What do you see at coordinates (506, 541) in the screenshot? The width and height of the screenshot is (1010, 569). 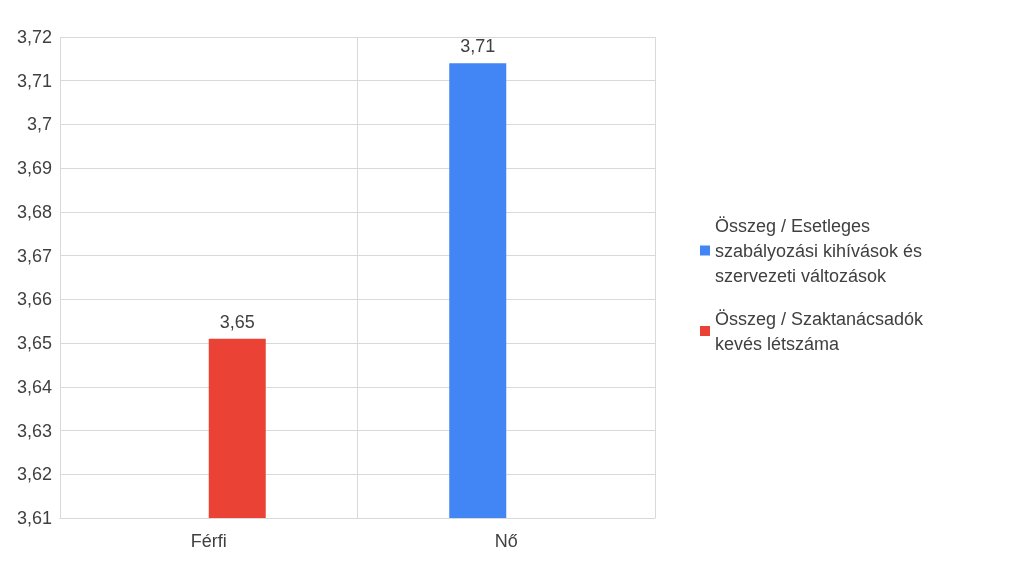 I see `x-tick-label: Nő` at bounding box center [506, 541].